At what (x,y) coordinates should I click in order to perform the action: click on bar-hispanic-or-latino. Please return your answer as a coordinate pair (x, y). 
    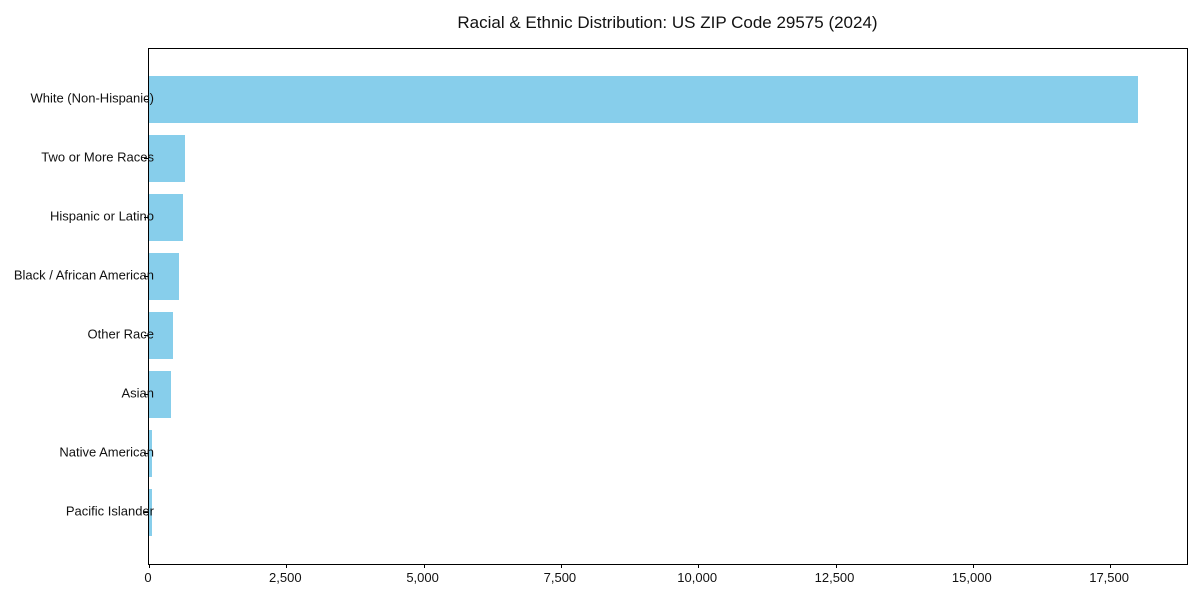
    Looking at the image, I should click on (166, 217).